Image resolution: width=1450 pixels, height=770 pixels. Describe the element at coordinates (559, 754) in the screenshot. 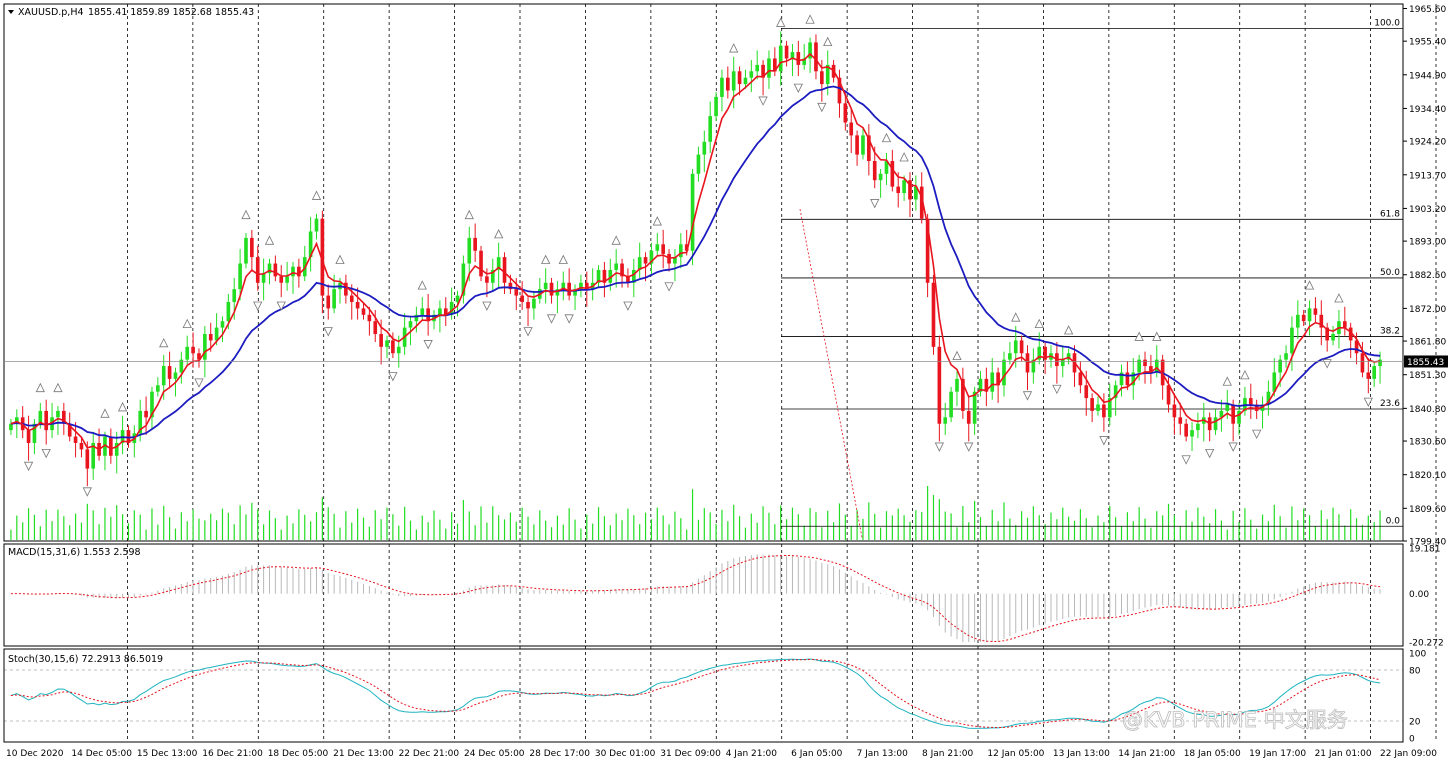

I see `x-tick-label: 28 Dec 17:00` at that location.